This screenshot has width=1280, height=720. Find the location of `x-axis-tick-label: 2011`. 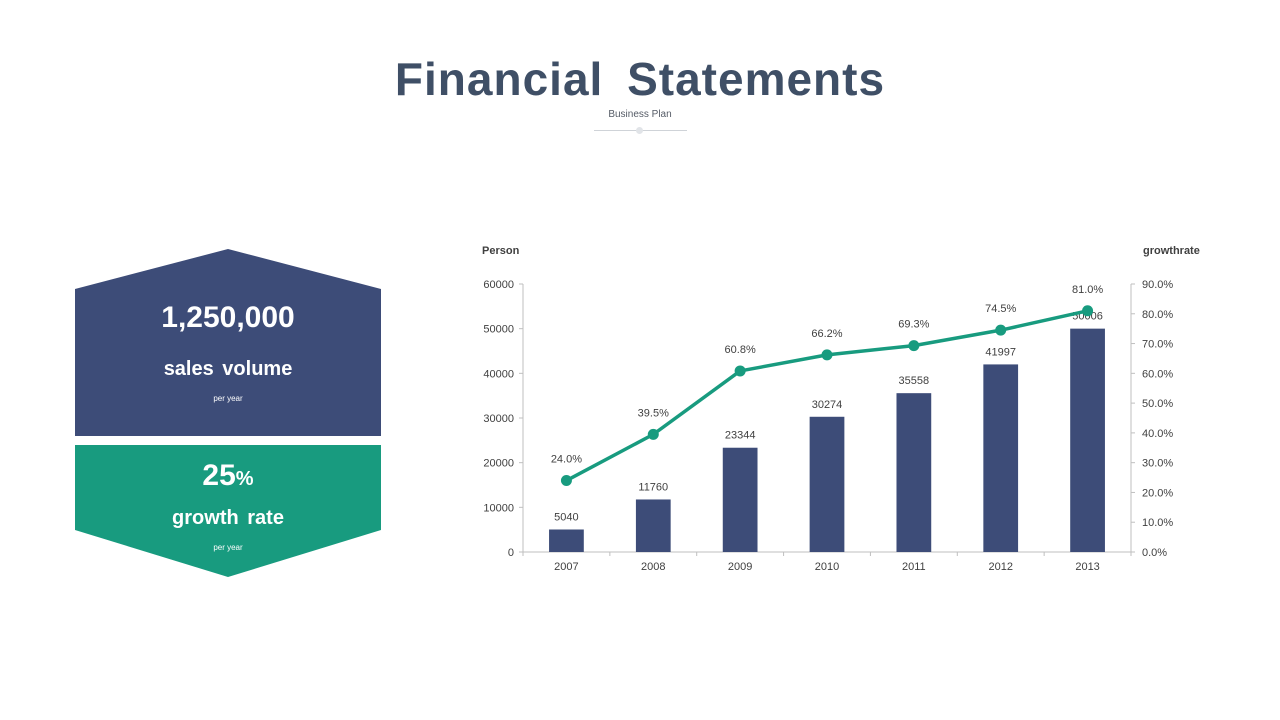

x-axis-tick-label: 2011 is located at coordinates (914, 567).